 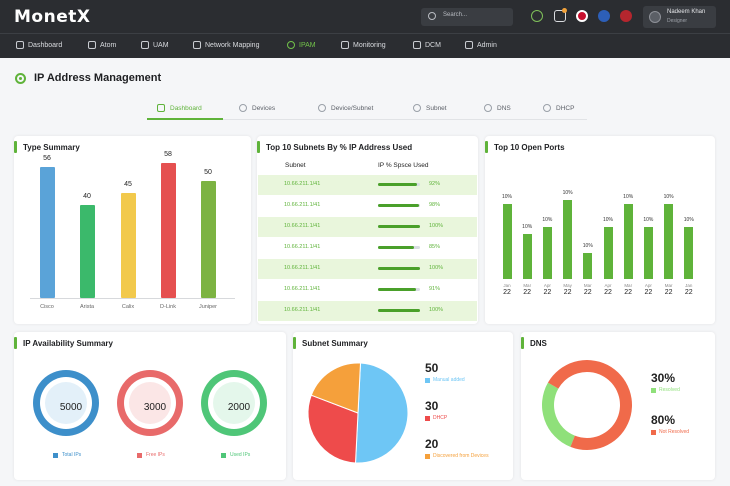 What do you see at coordinates (537, 16) in the screenshot?
I see `settings-icon` at bounding box center [537, 16].